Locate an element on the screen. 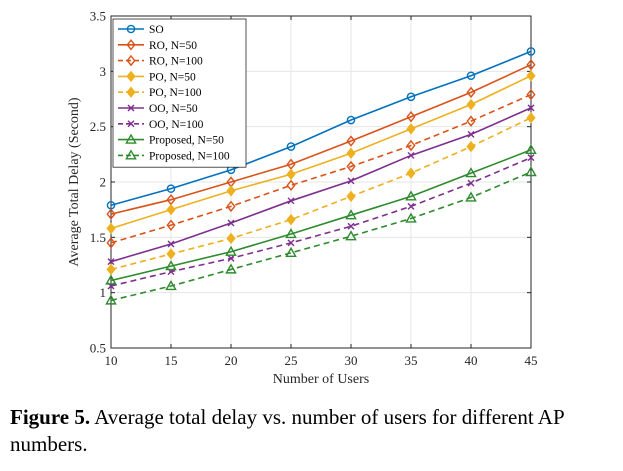 This screenshot has height=471, width=623. legend-item: RO, N=100 is located at coordinates (160, 61).